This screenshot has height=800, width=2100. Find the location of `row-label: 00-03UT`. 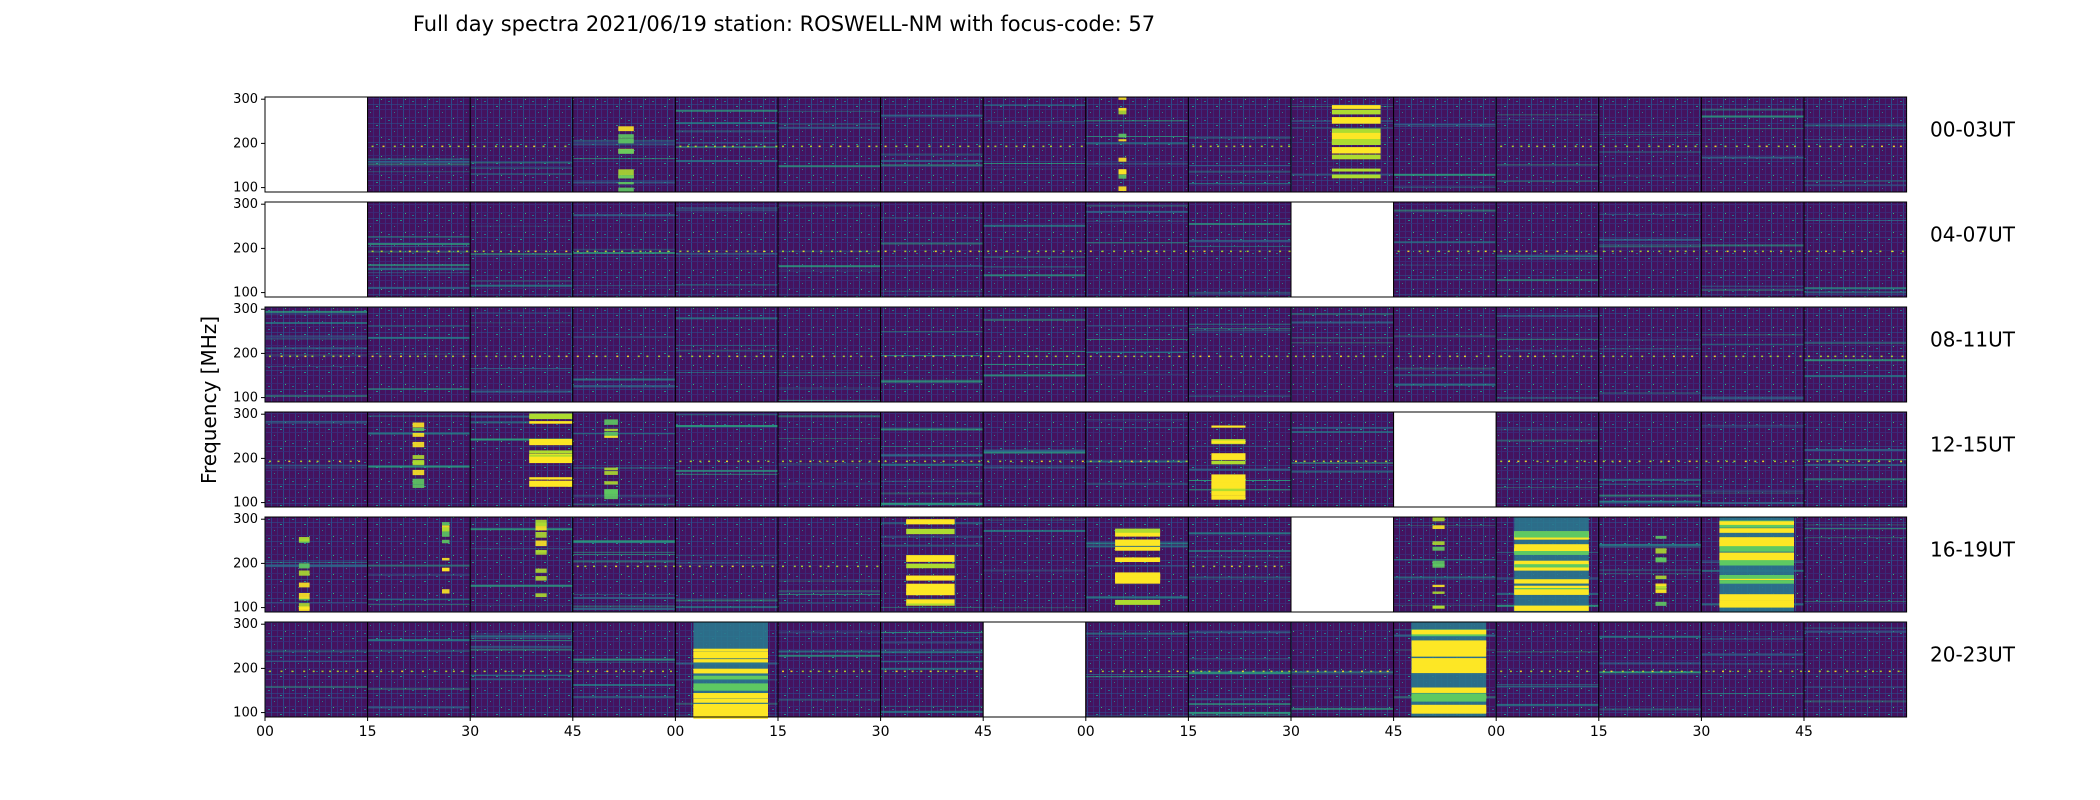

row-label: 00-03UT is located at coordinates (1973, 130).